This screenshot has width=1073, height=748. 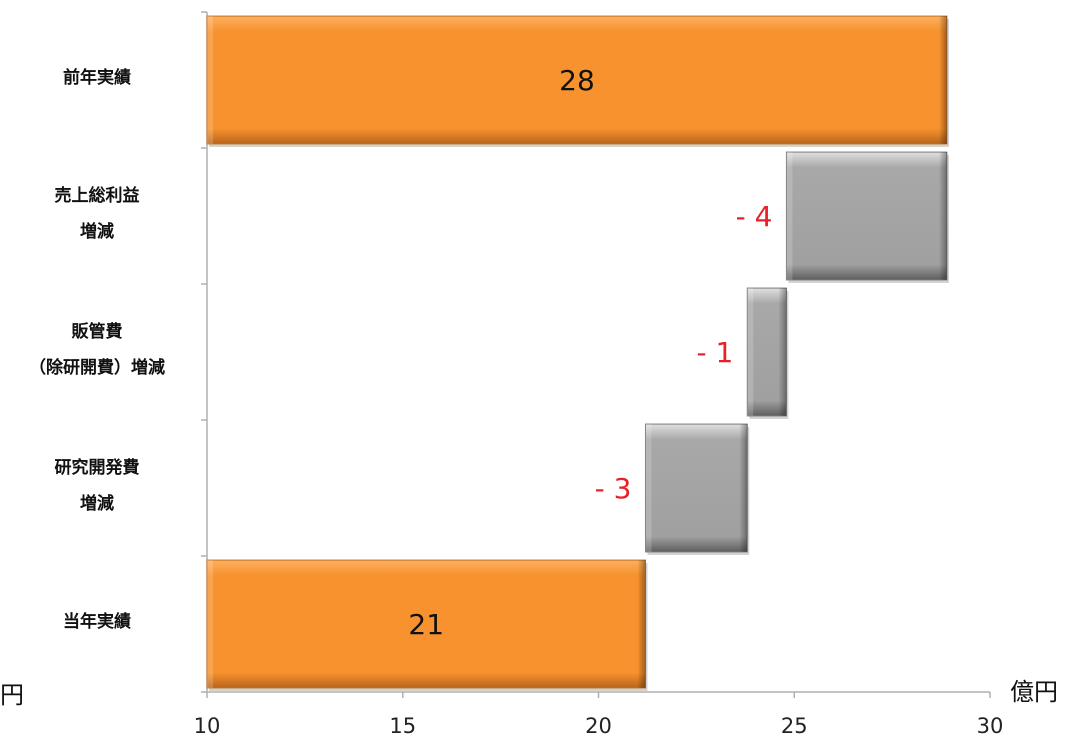 I want to click on category-label: 当年実績, so click(x=97, y=622).